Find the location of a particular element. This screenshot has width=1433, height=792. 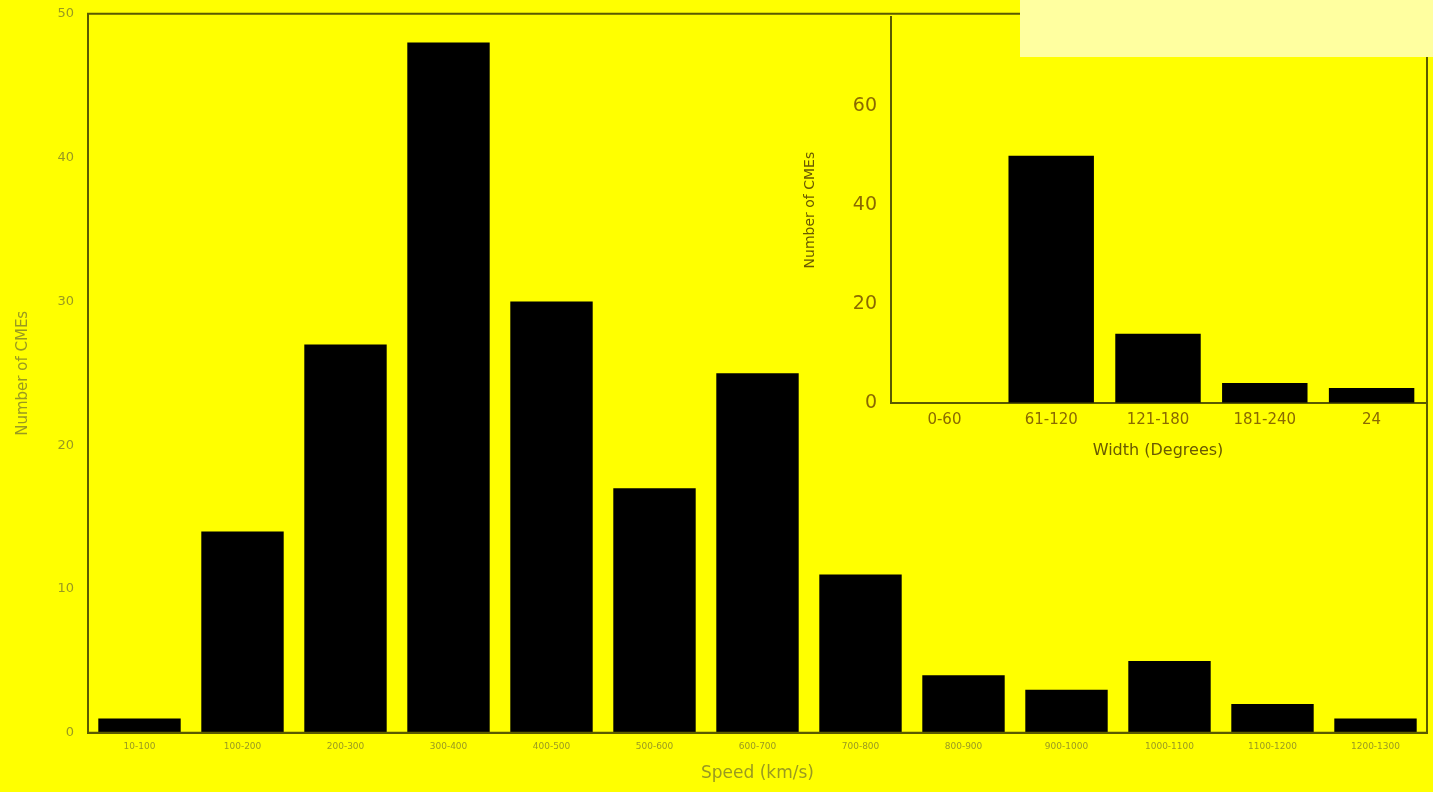

x-tick-label: 100-200 is located at coordinates (242, 745).